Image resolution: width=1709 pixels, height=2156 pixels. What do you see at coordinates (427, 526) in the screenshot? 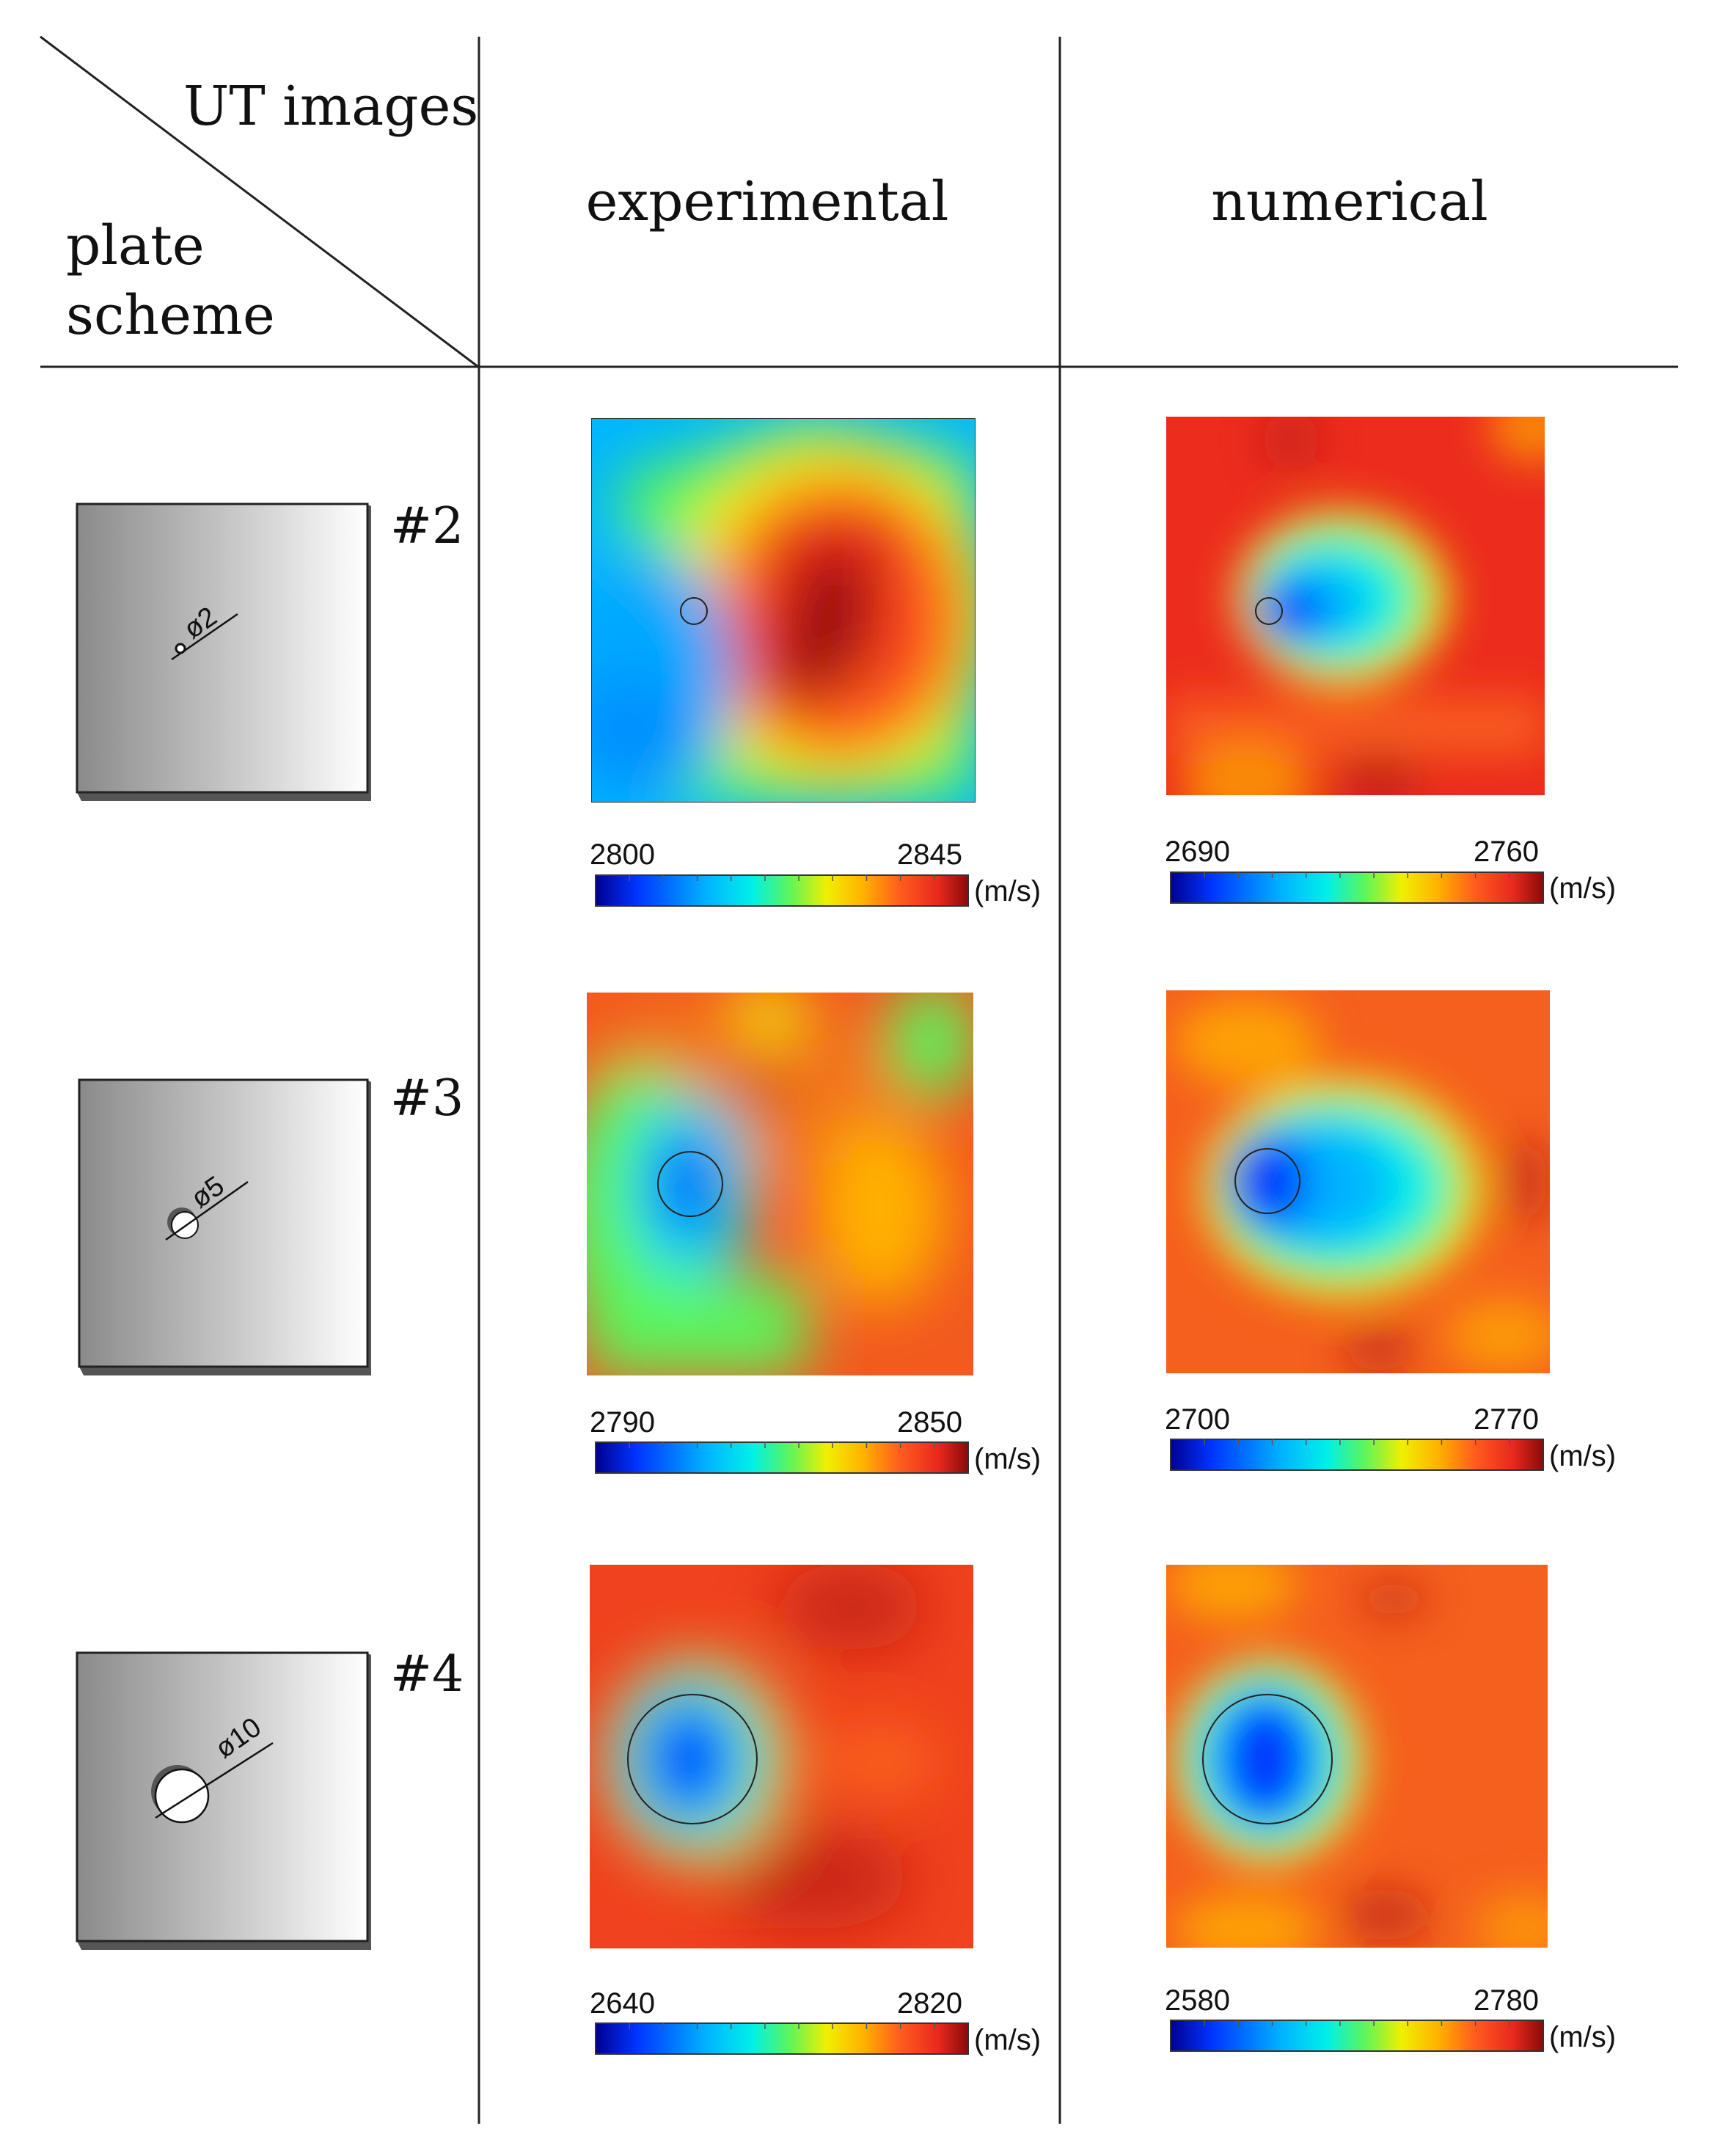
I see `plate-id-2: #2` at bounding box center [427, 526].